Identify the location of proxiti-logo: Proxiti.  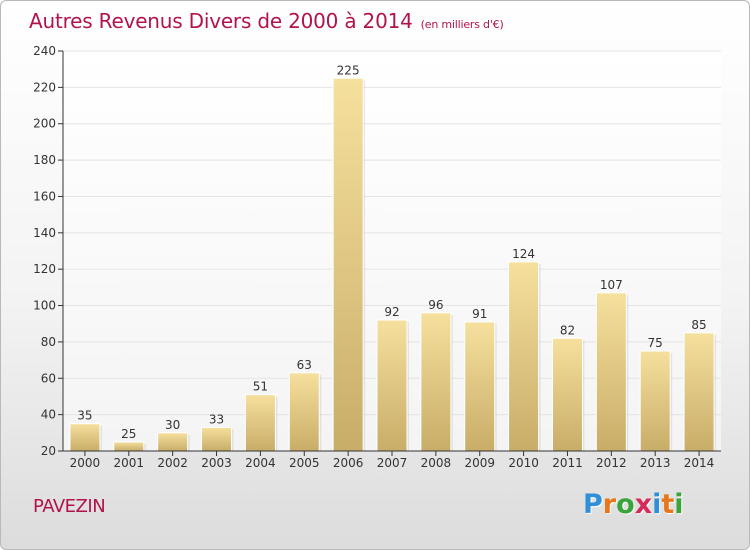
(633, 504).